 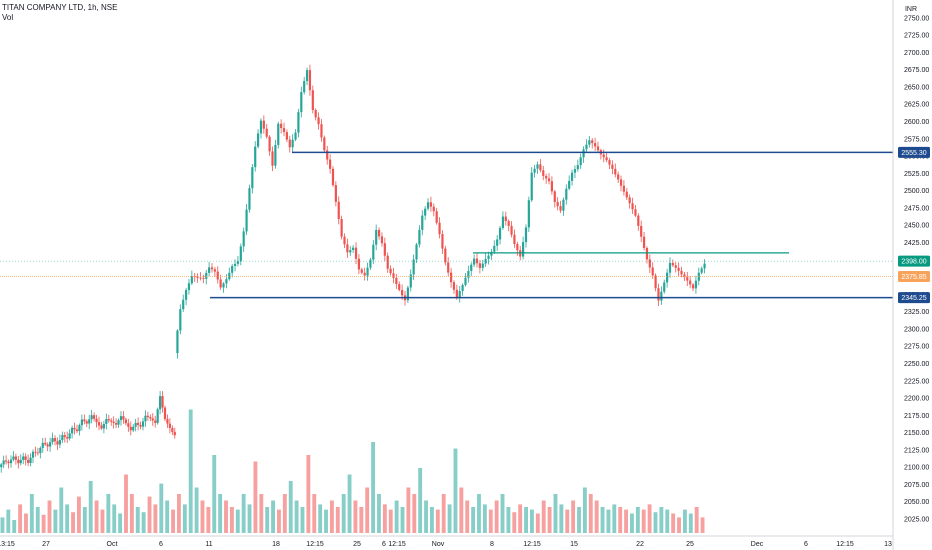 I want to click on y-tick-label: 2625.00, so click(x=916, y=105).